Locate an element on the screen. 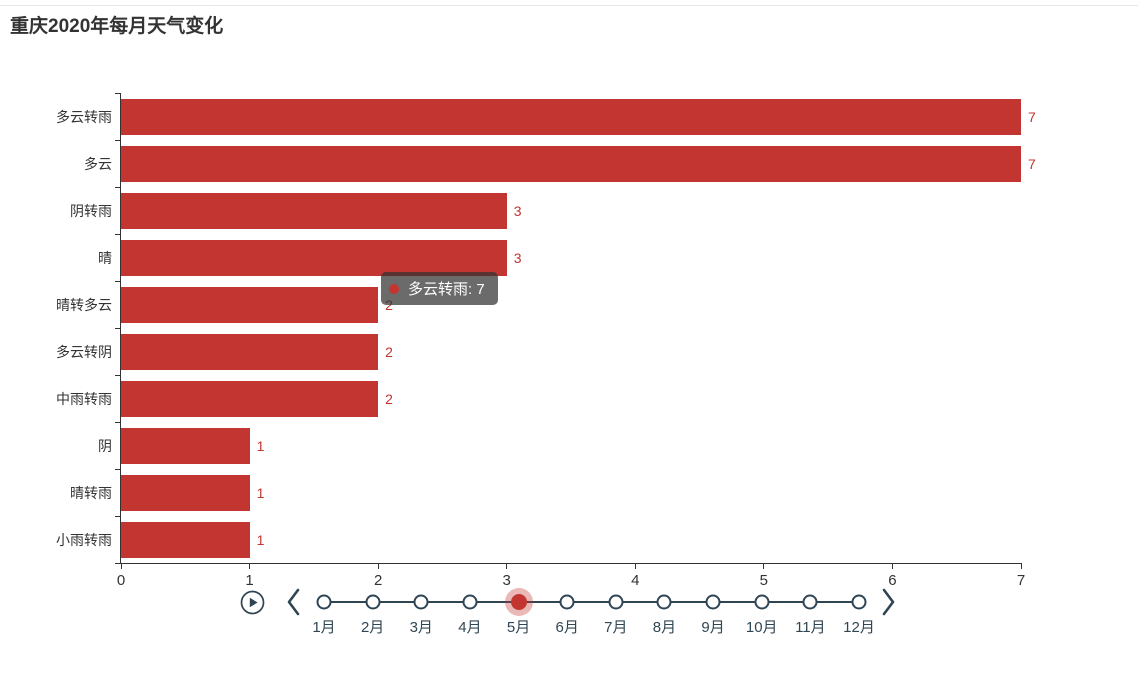 Image resolution: width=1138 pixels, height=689 pixels. chart-title: 重庆2020年每月天气变化 is located at coordinates (117, 26).